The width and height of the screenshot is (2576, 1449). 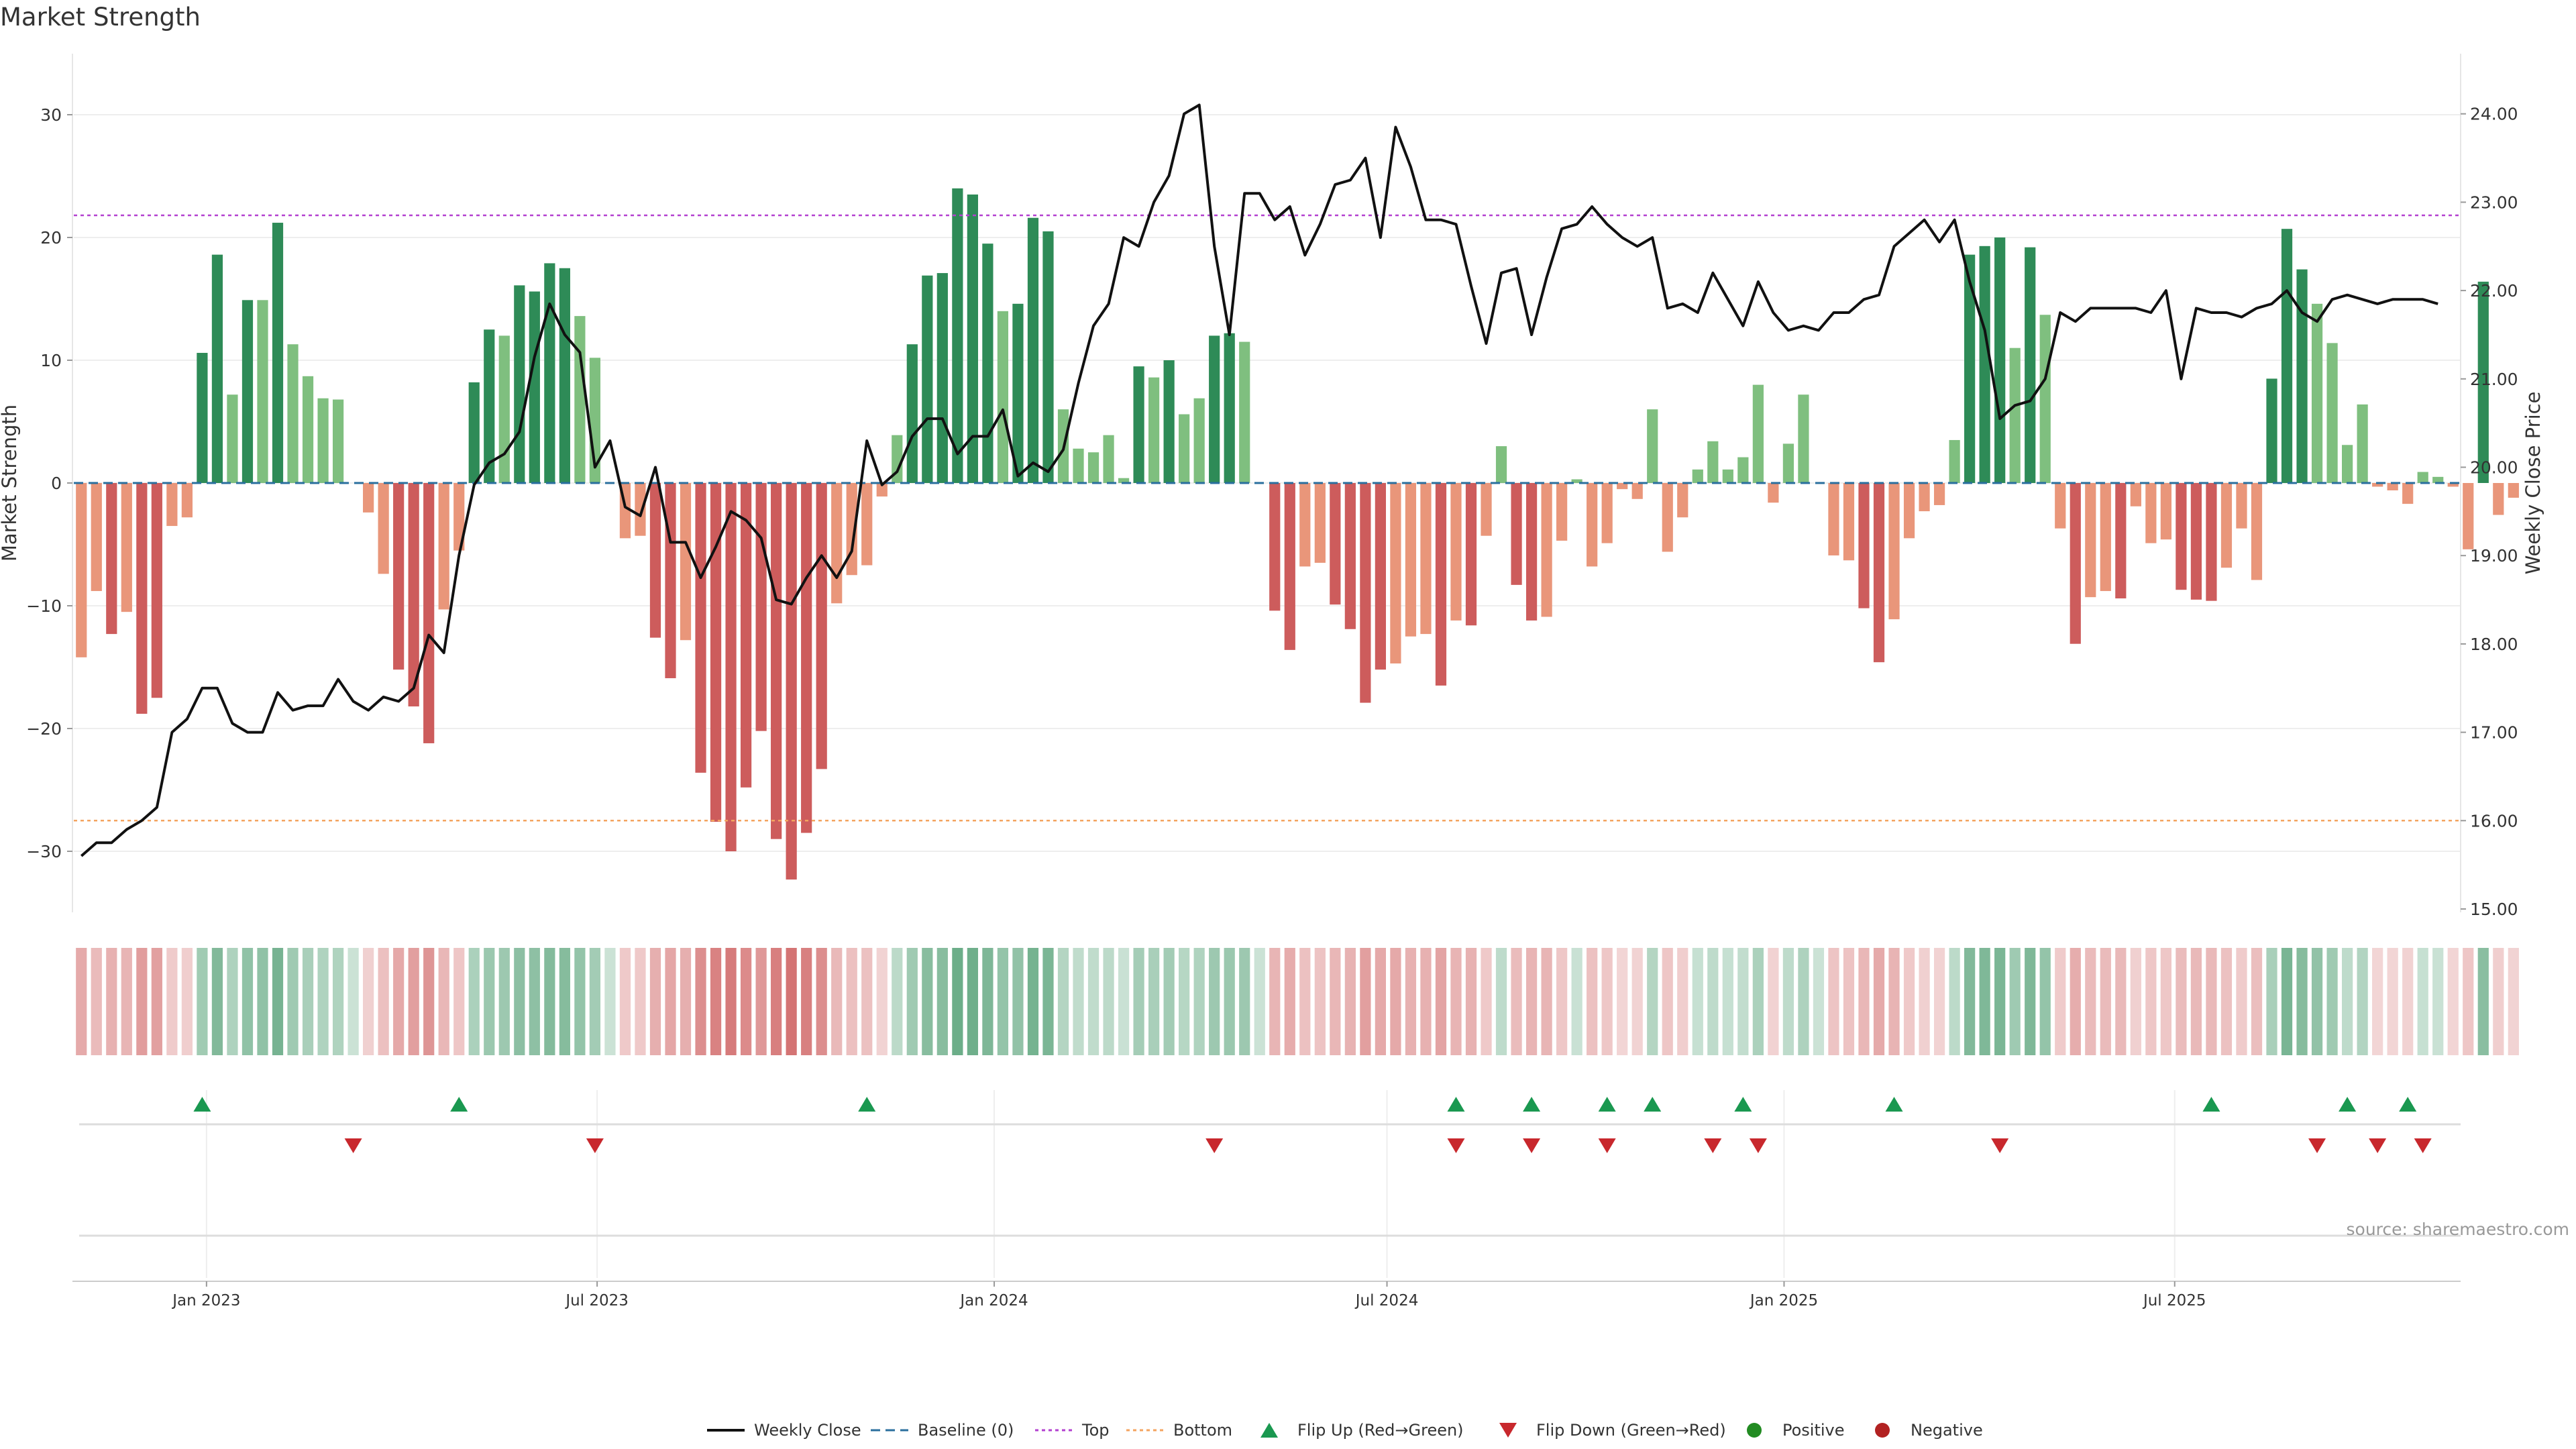 I want to click on right-tick-label: 21.00, so click(x=2494, y=379).